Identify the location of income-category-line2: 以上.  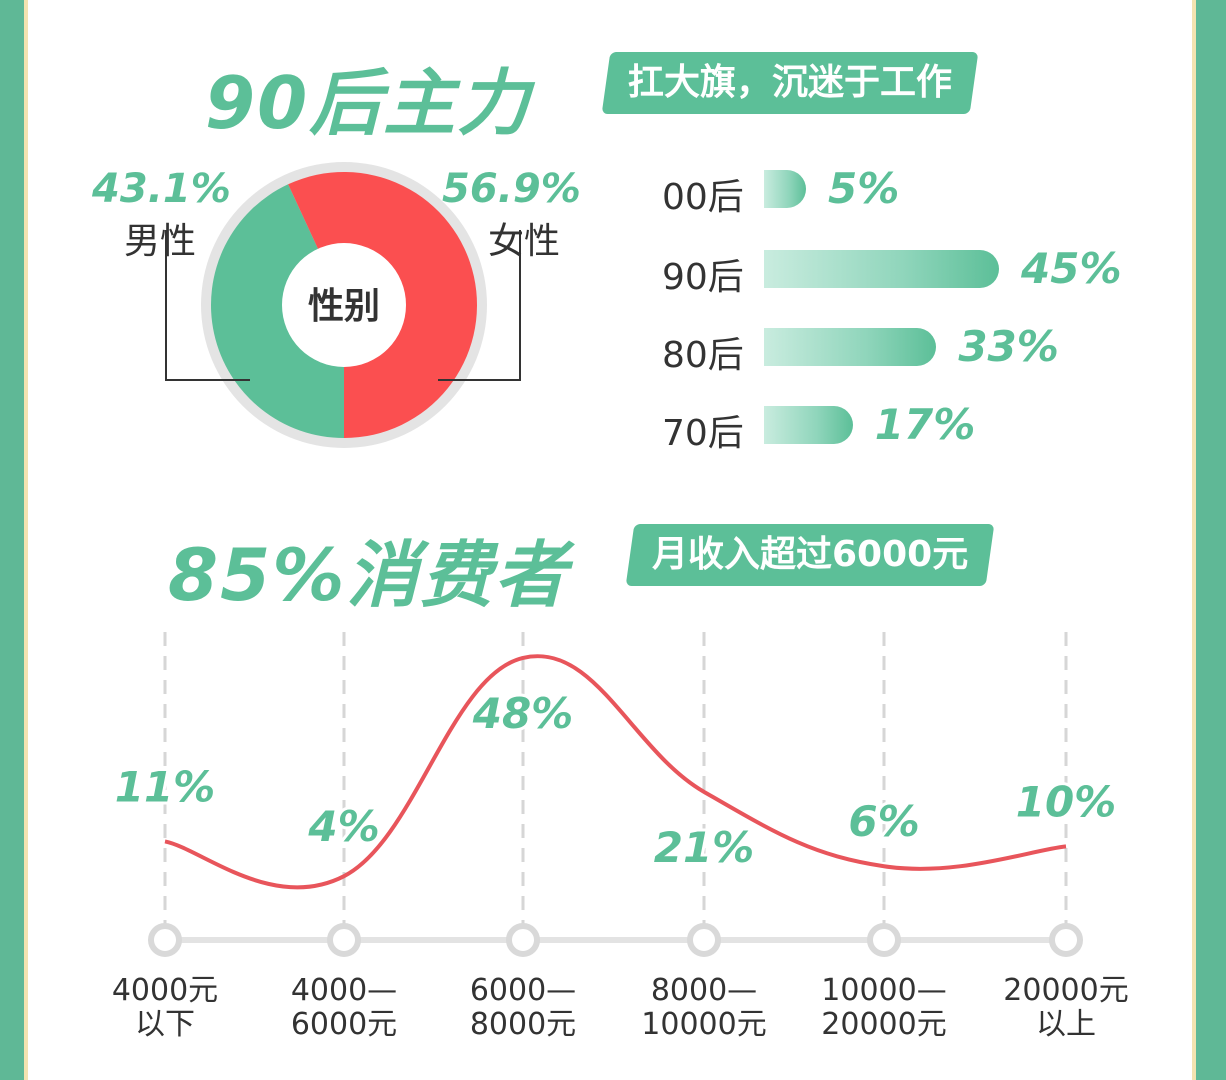
(1066, 1024).